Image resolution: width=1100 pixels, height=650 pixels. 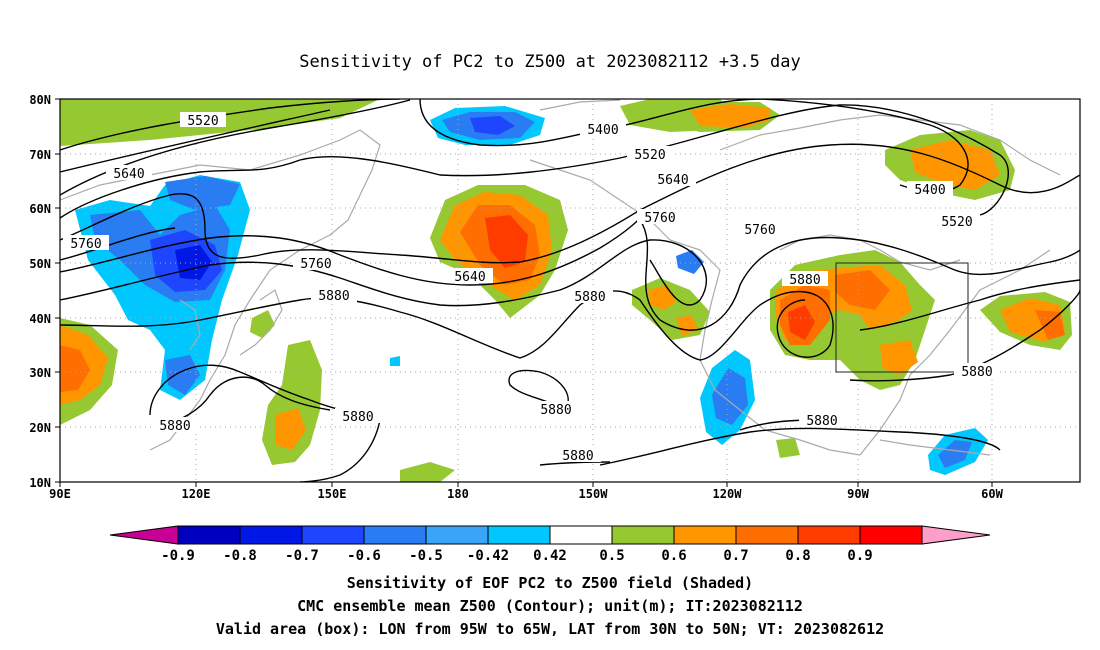 I want to click on lat-label: 30N, so click(x=40, y=373).